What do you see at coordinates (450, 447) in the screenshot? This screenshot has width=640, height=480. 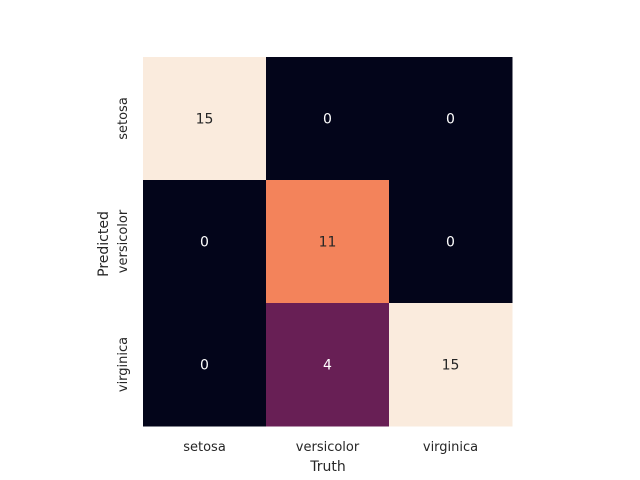 I see `x-tick-label: virginica` at bounding box center [450, 447].